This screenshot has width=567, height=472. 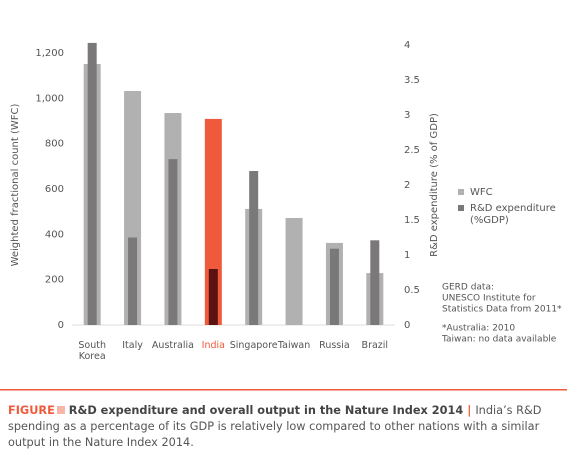 I want to click on caption-label: FIGURE, so click(x=31, y=410).